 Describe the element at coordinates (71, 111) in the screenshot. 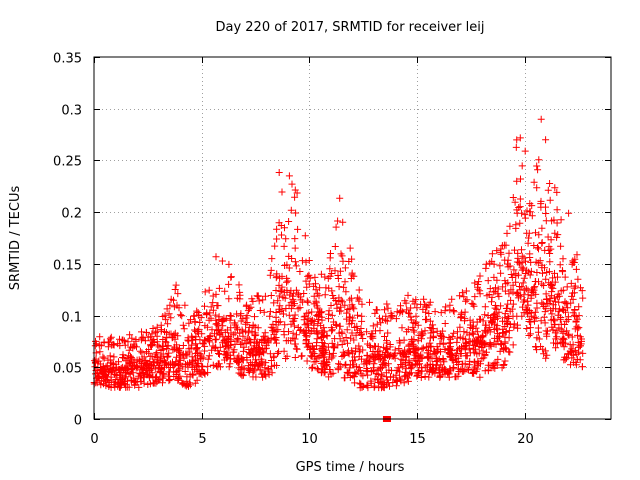

I see `y-tick-label: 0.3` at that location.